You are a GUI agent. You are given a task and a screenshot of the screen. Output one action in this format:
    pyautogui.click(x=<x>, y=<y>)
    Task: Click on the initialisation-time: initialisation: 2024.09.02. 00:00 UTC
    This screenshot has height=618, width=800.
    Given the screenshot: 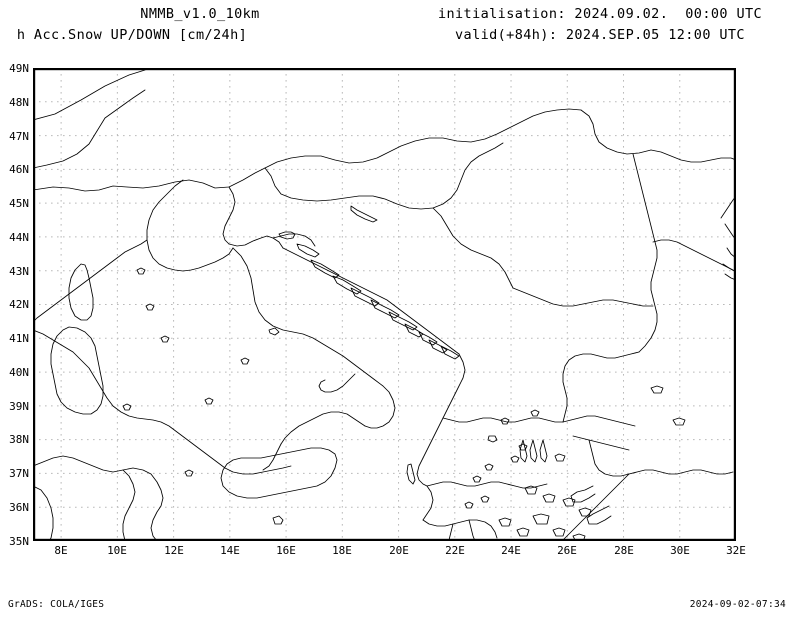 What is the action you would take?
    pyautogui.click(x=600, y=14)
    